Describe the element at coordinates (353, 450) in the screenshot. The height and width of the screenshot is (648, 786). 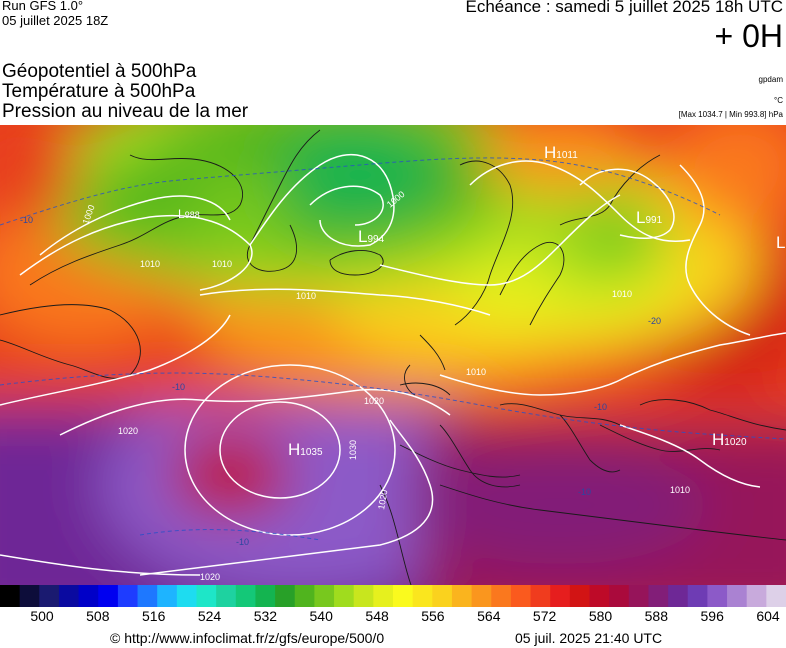
I see `isobar-label: 1030` at that location.